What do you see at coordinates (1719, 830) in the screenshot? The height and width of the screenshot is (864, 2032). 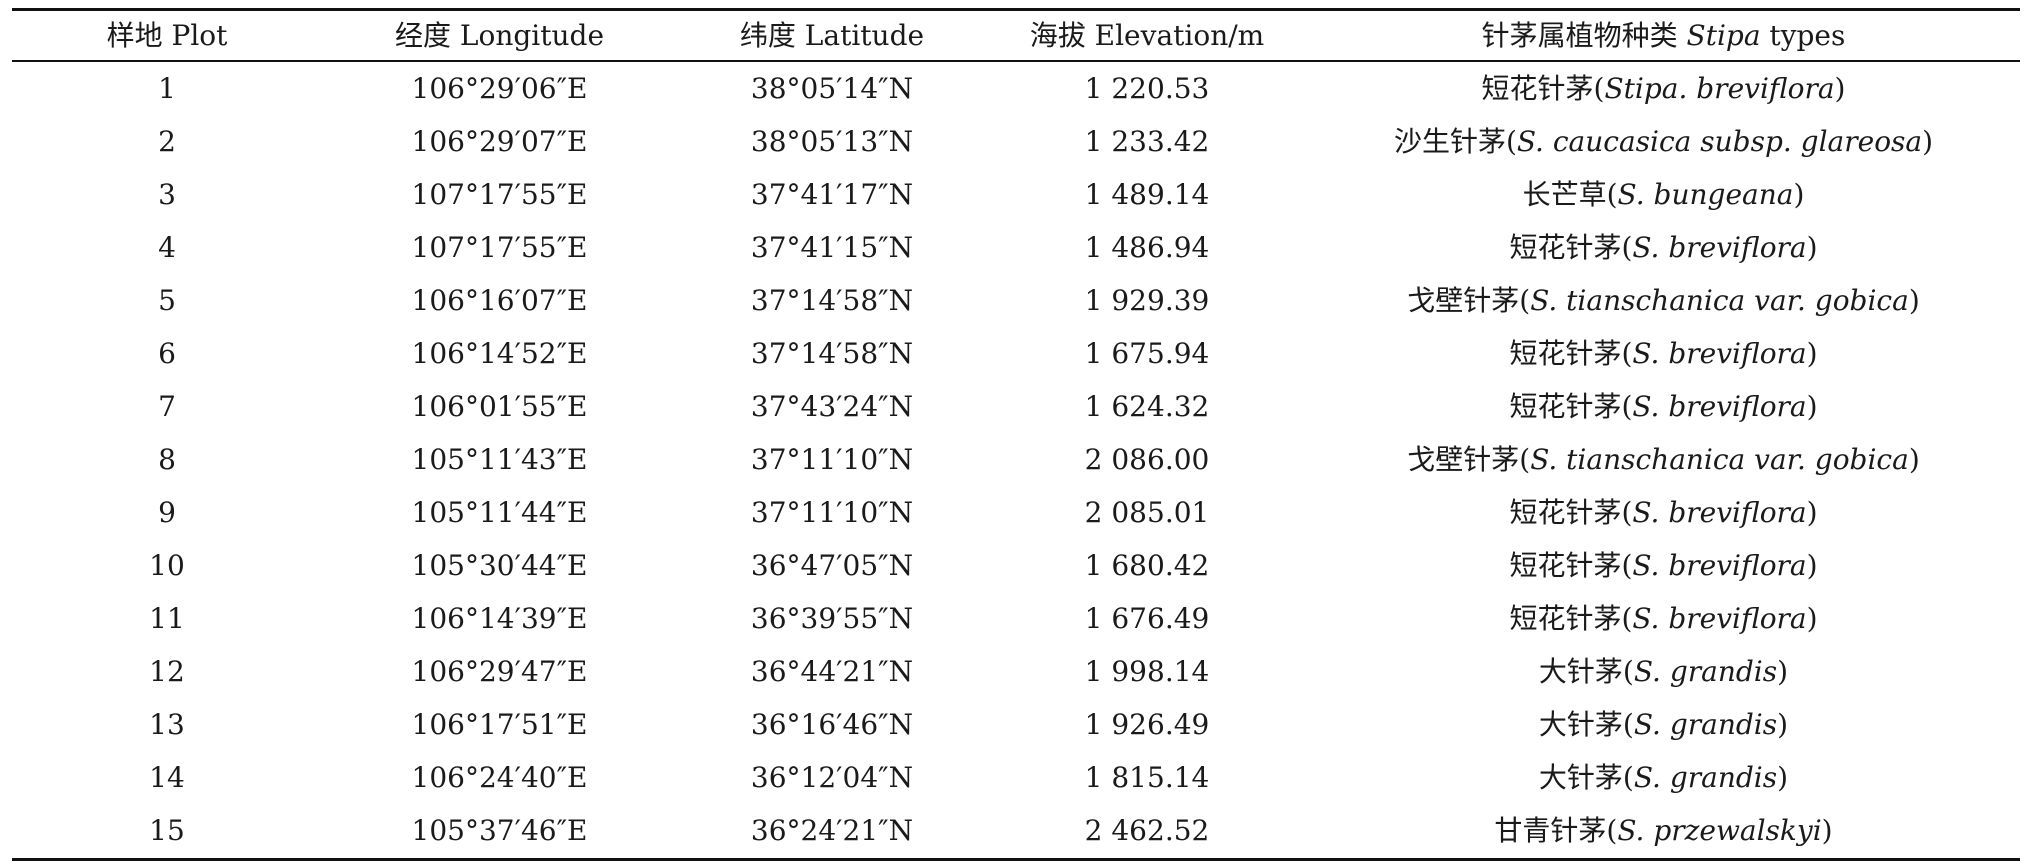 I see `species-scientific-name: S. przewalskyi` at bounding box center [1719, 830].